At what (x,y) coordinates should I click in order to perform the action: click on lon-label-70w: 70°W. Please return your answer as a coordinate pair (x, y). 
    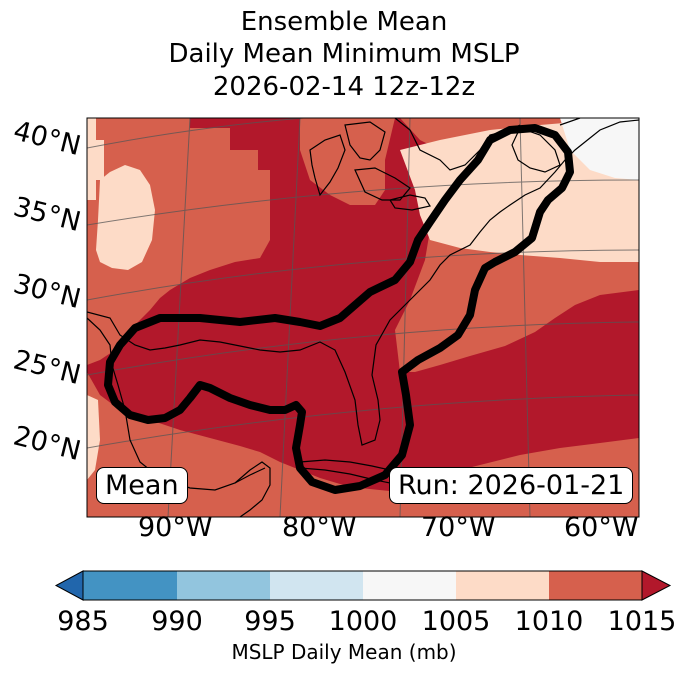
    Looking at the image, I should click on (458, 527).